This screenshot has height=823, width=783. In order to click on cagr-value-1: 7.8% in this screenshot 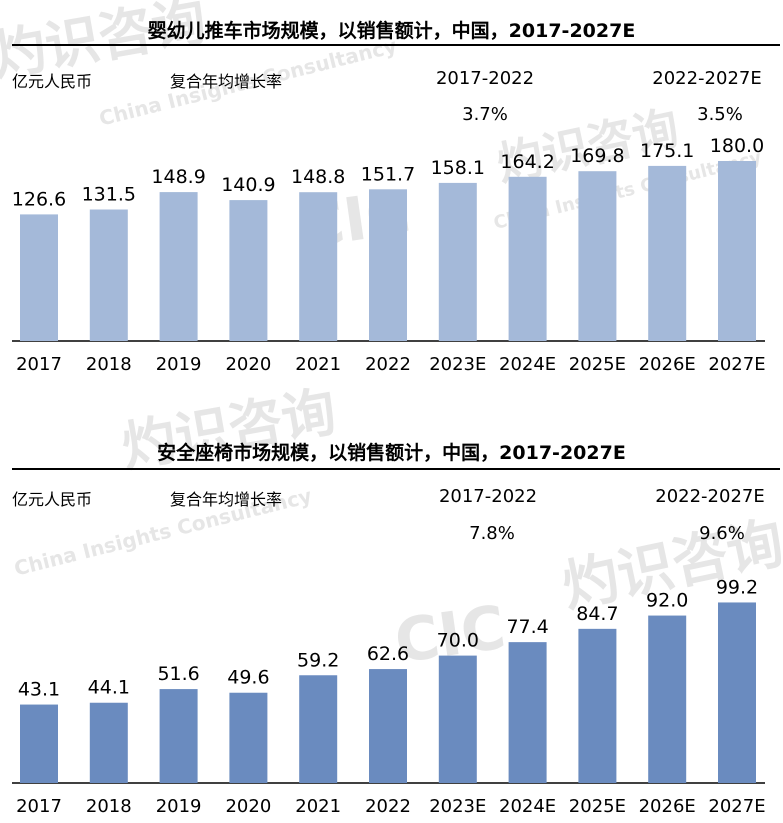, I will do `click(492, 533)`.